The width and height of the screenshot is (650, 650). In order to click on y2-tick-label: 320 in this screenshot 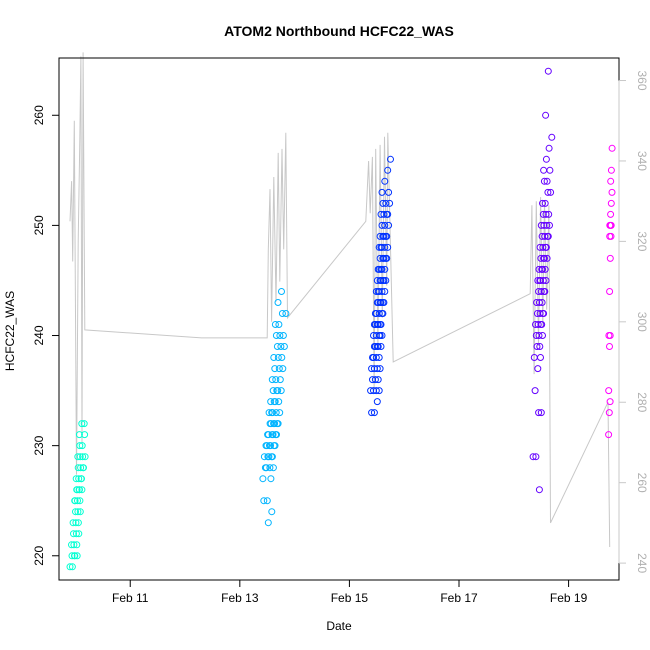, I will do `click(642, 241)`.